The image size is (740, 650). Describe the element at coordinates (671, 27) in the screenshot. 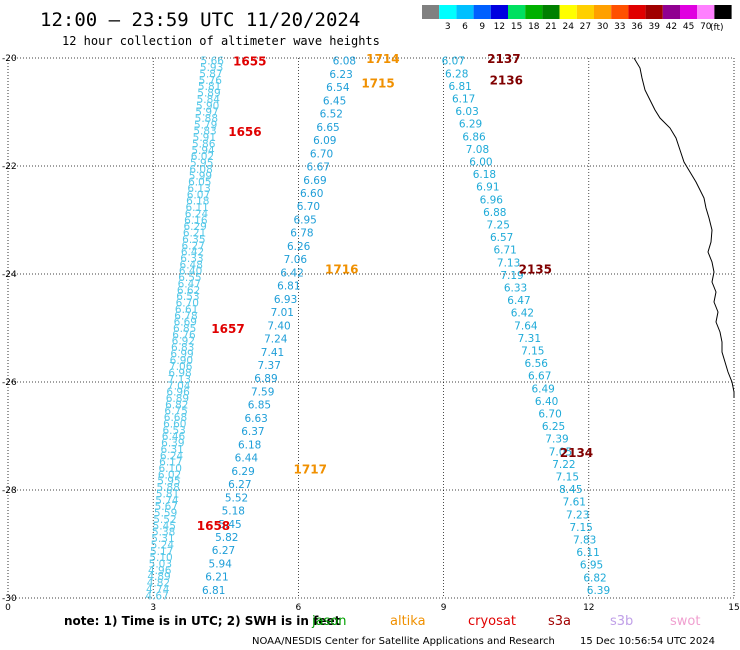

I see `legend-label: 42` at that location.